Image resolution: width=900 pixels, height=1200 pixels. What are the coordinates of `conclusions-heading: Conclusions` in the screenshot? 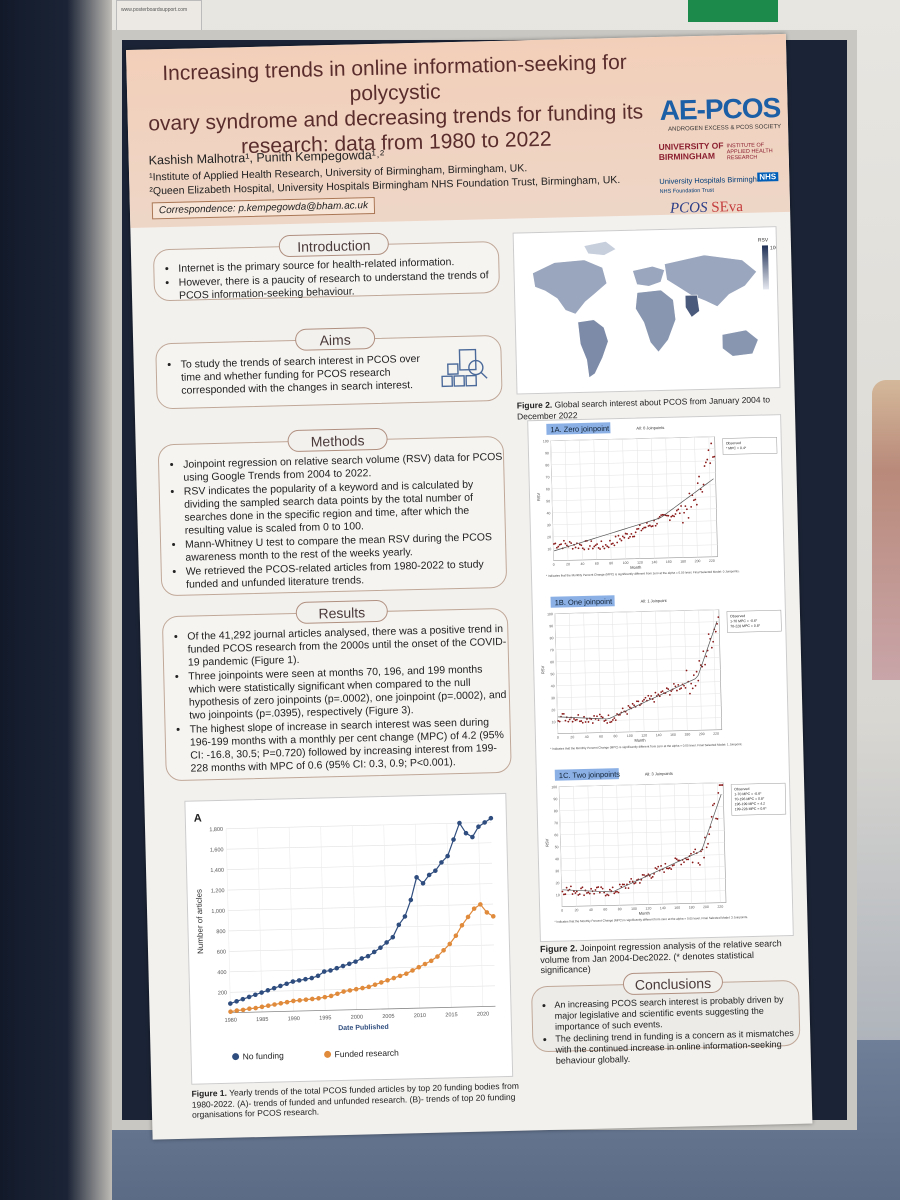 It's located at (673, 983).